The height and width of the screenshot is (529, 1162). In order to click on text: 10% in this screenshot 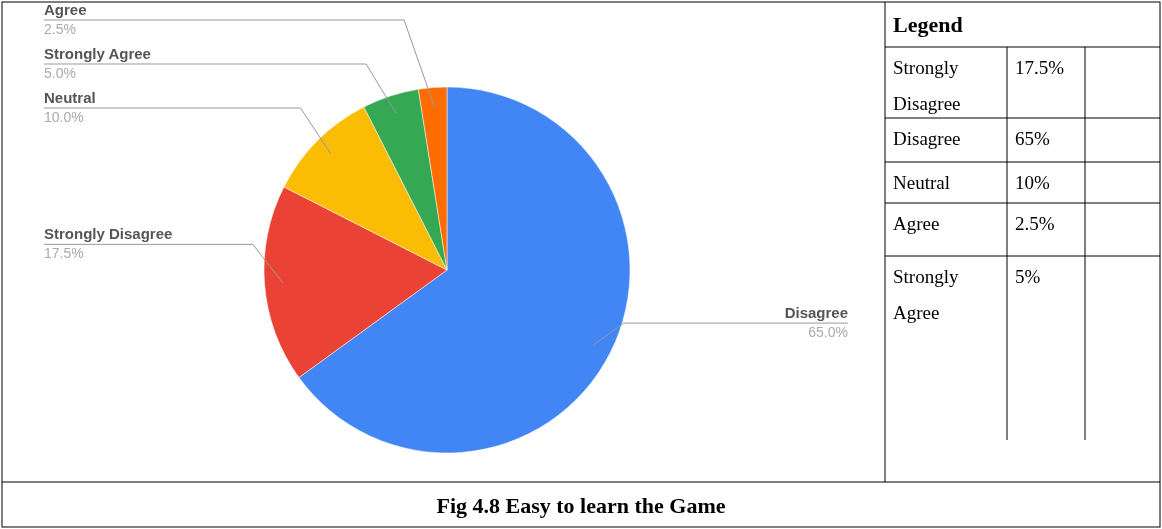, I will do `click(1032, 182)`.